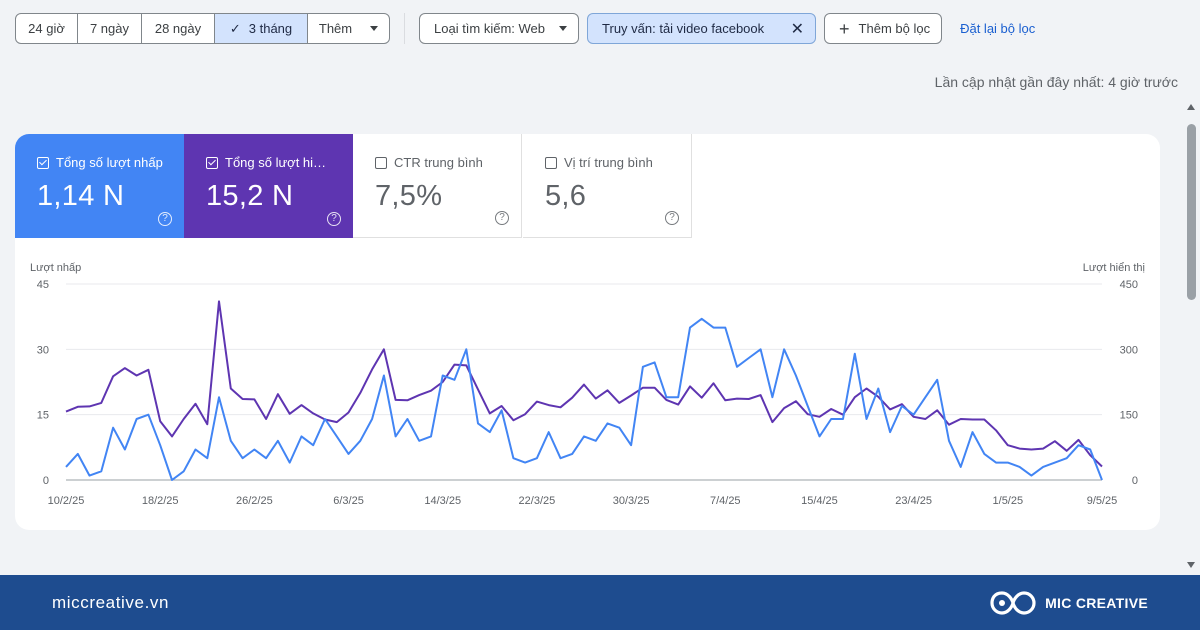 Image resolution: width=1200 pixels, height=630 pixels. I want to click on x-tick-label: 22/3/25, so click(537, 501).